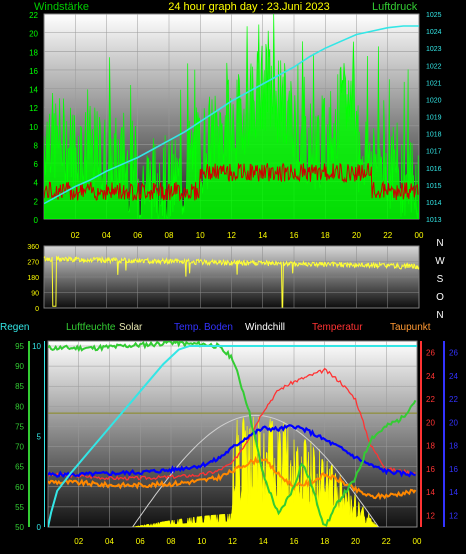 The image size is (466, 554). Describe the element at coordinates (19, 467) in the screenshot. I see `humidity-tick-label: 65` at that location.